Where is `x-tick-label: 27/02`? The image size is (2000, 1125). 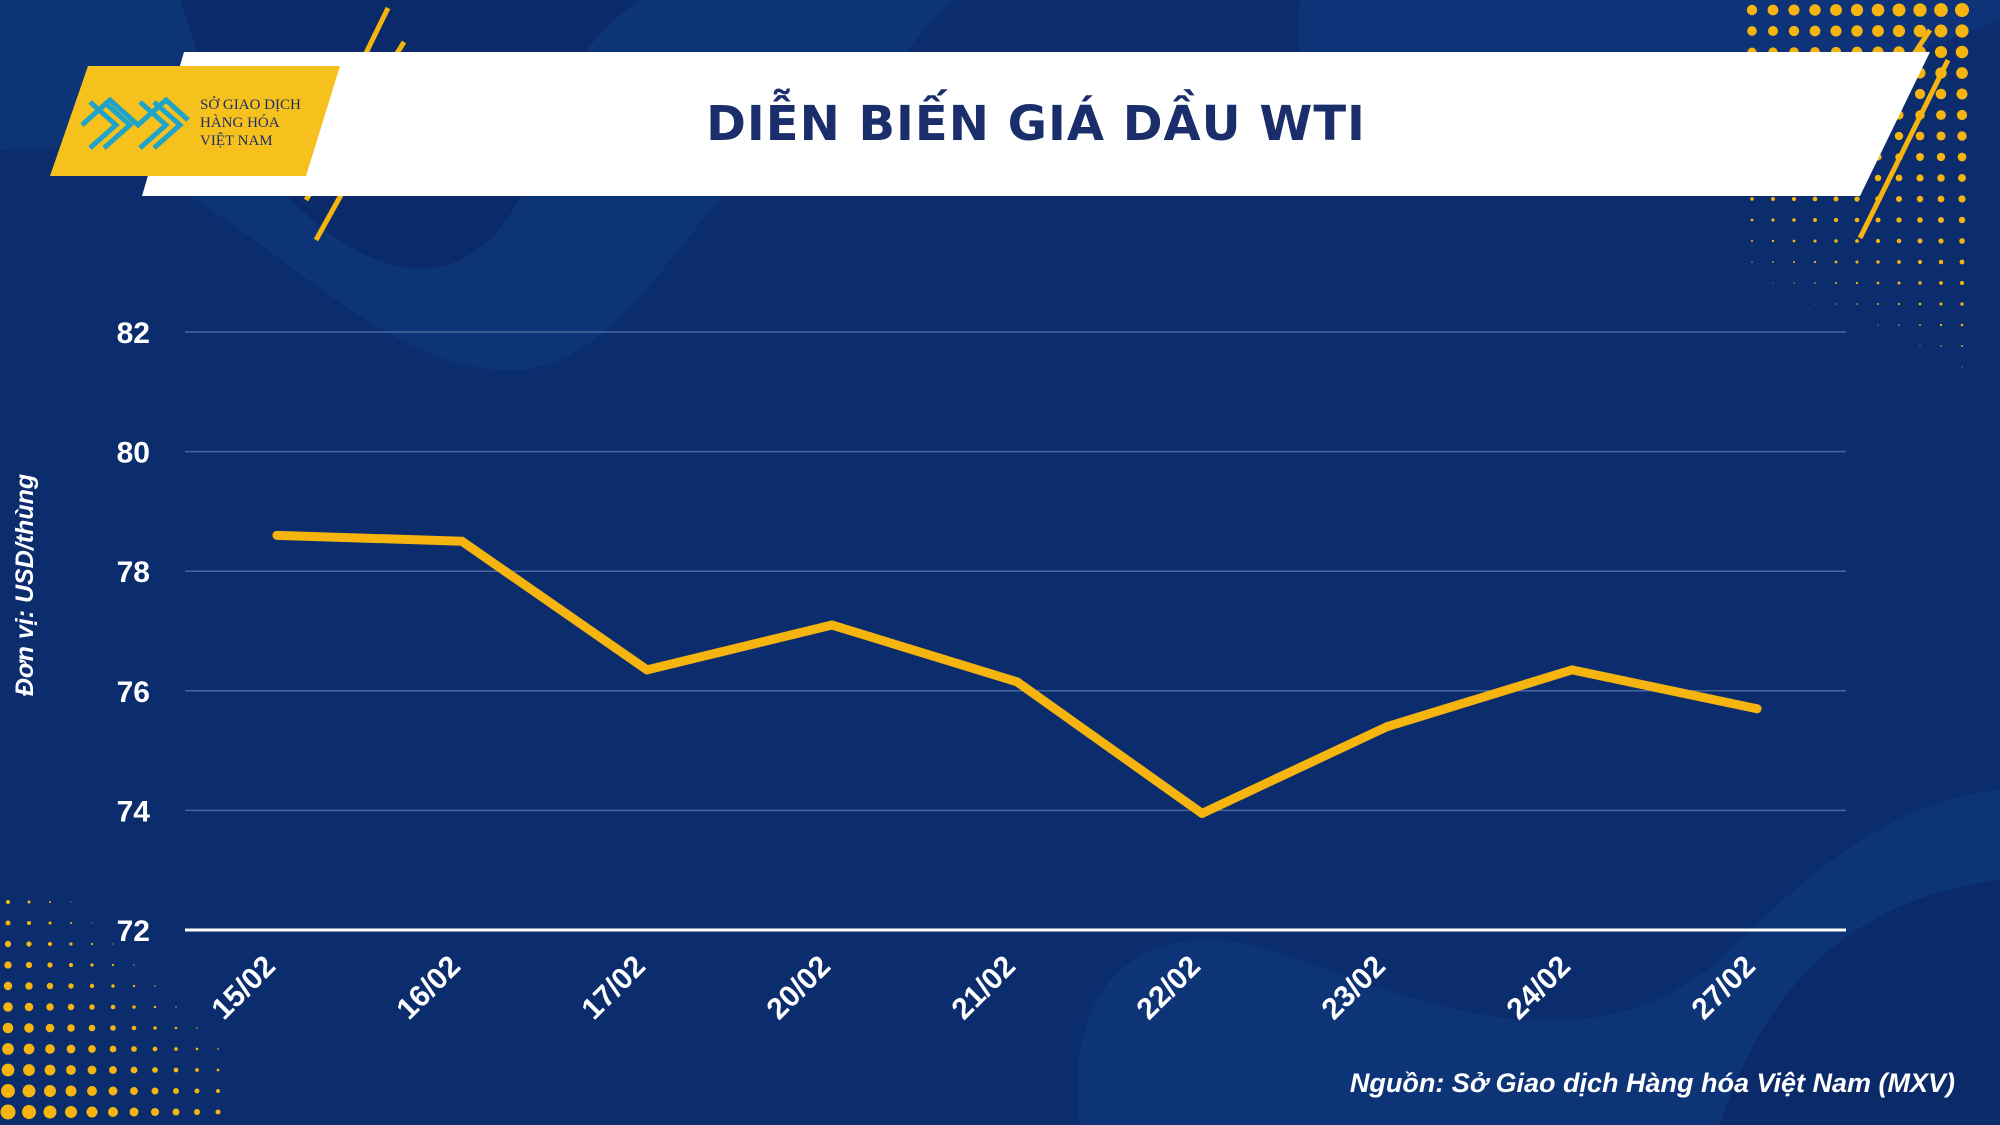
x-tick-label: 27/02 is located at coordinates (1724, 988).